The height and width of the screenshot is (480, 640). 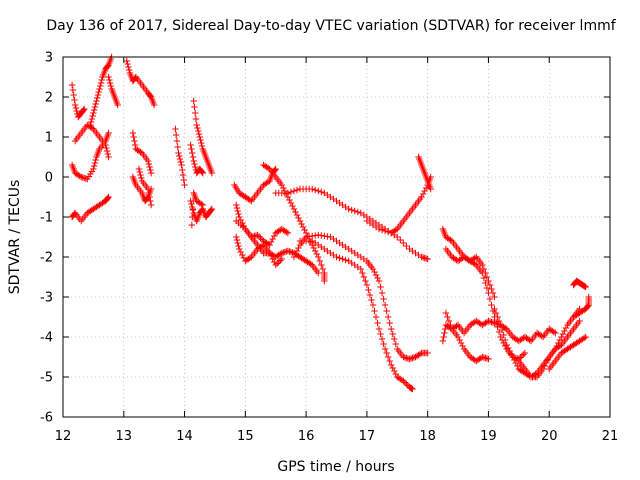 What do you see at coordinates (46, 338) in the screenshot?
I see `y-tick-label: -4` at bounding box center [46, 338].